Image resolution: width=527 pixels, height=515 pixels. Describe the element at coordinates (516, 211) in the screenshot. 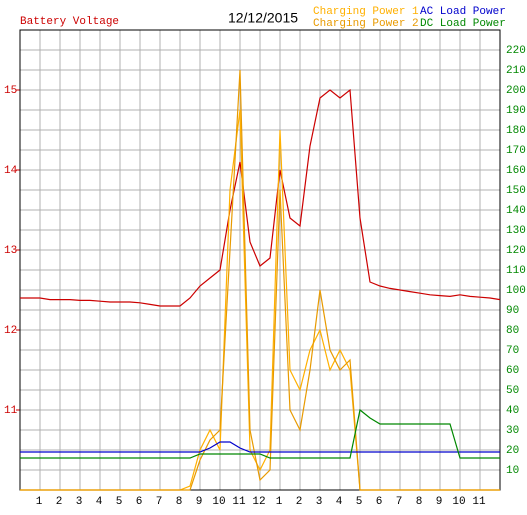

I see `y2-tick-label: 140` at that location.